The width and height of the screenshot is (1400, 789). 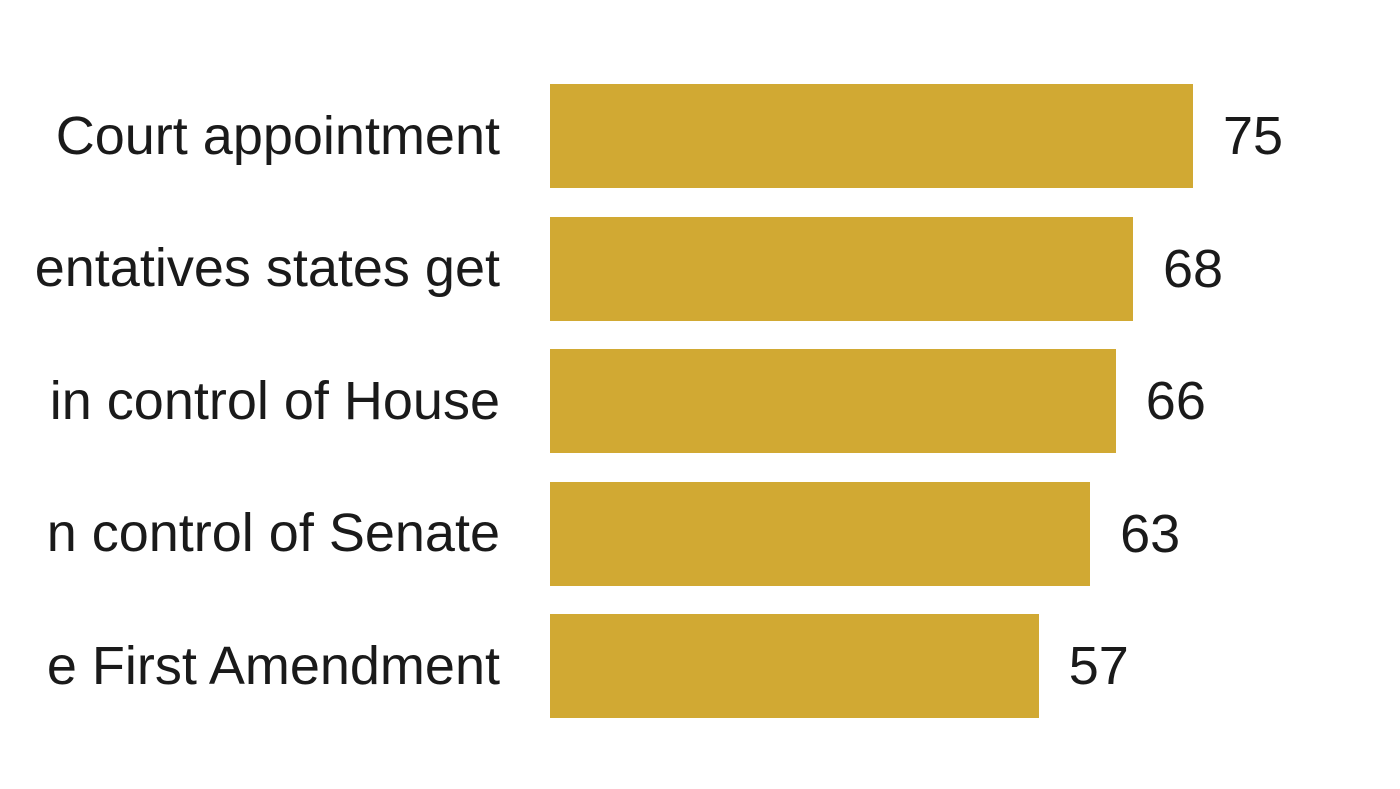 I want to click on value-label: 63, so click(x=1150, y=533).